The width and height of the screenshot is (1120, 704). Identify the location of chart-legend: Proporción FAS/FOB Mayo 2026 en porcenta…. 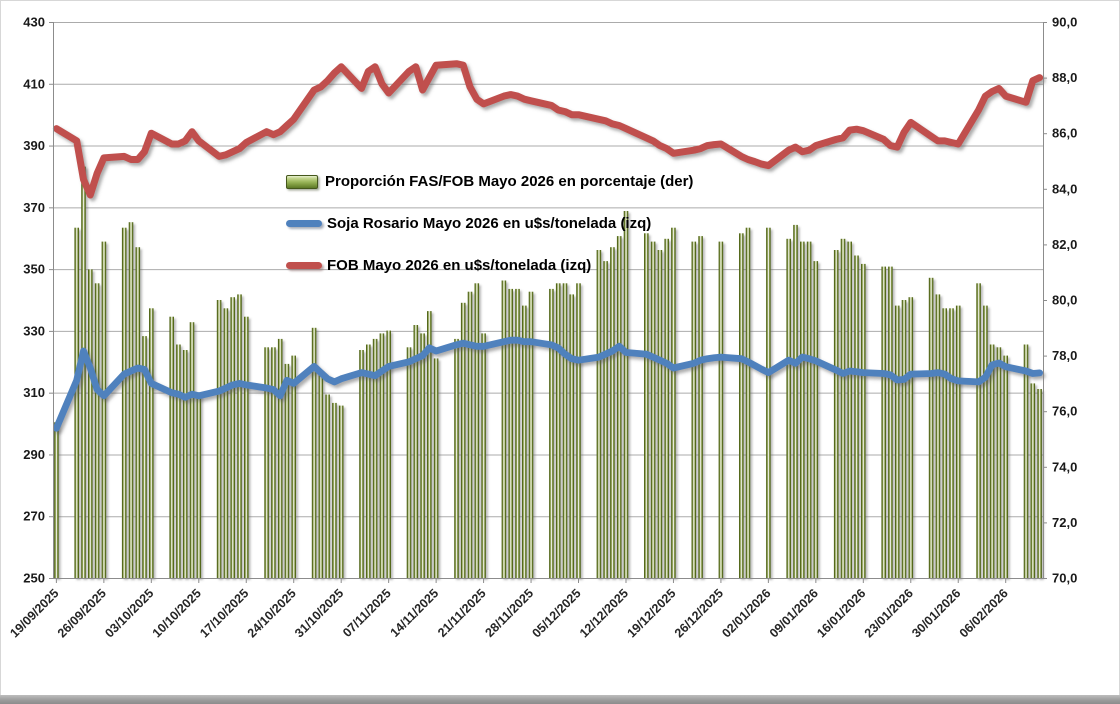
(489, 232).